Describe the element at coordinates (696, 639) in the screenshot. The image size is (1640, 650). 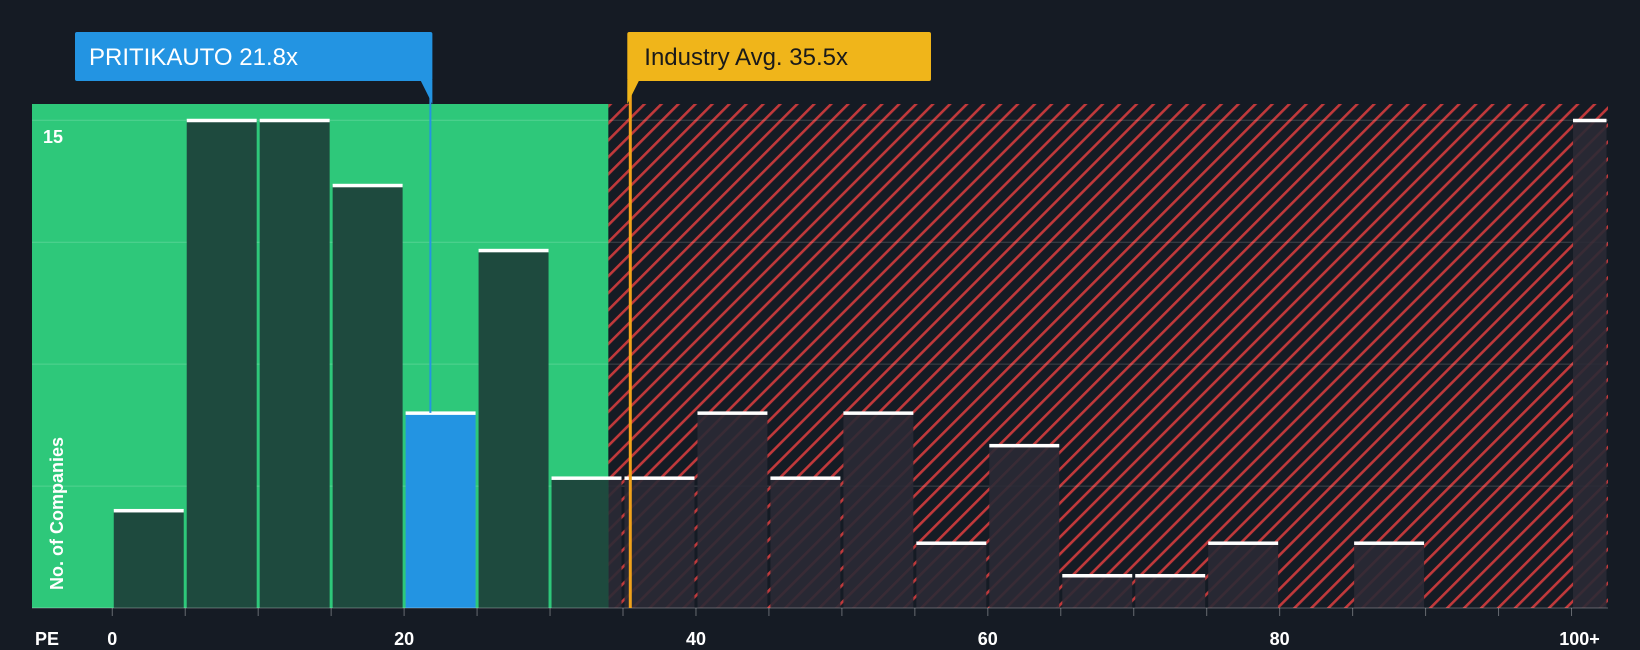
I see `x-tick-label-40: 40` at that location.